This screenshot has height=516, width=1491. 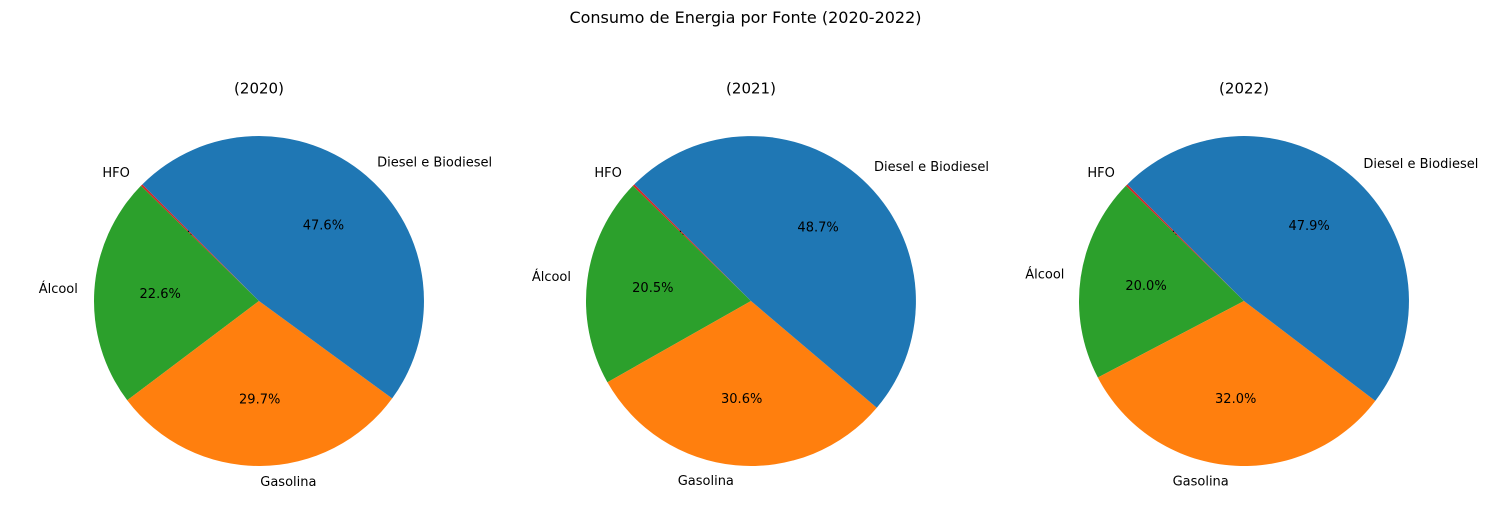 I want to click on percent-label-alcool: 20.0%, so click(x=1145, y=286).